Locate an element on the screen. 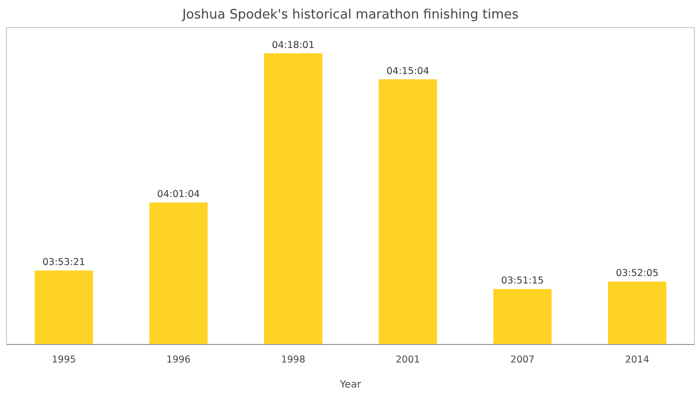 The width and height of the screenshot is (700, 393). data-label: 04:15:04 is located at coordinates (408, 71).